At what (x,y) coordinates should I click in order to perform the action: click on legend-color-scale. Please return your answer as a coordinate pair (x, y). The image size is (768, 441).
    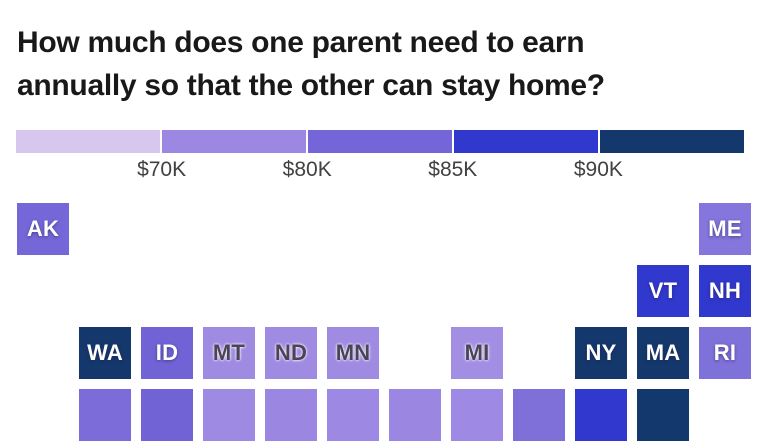
    Looking at the image, I should click on (380, 141).